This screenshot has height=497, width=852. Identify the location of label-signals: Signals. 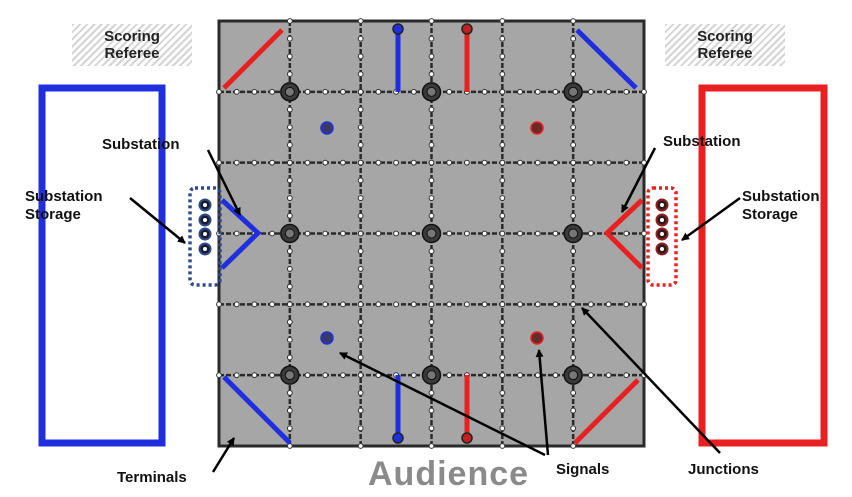
(583, 469).